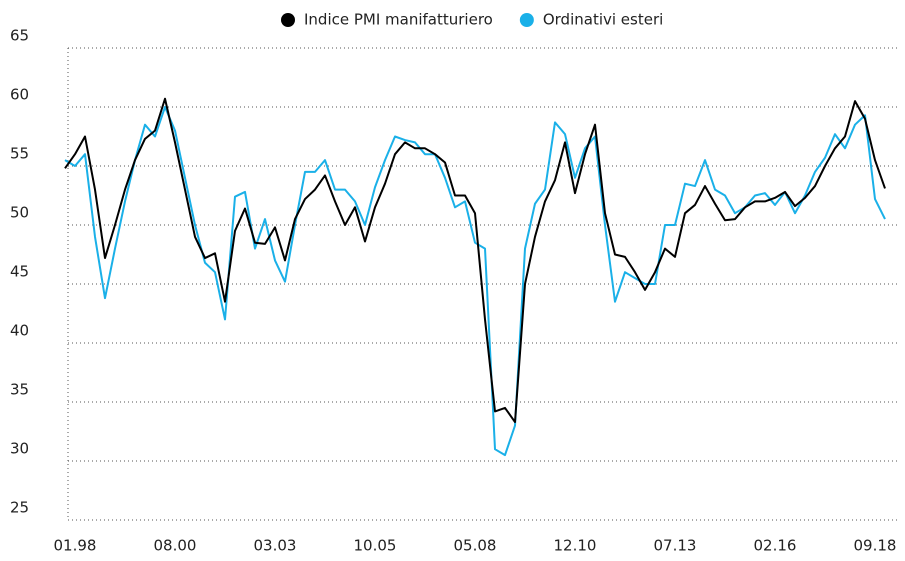 The height and width of the screenshot is (561, 905). I want to click on legend-label: Indice PMI manifatturiero, so click(398, 20).